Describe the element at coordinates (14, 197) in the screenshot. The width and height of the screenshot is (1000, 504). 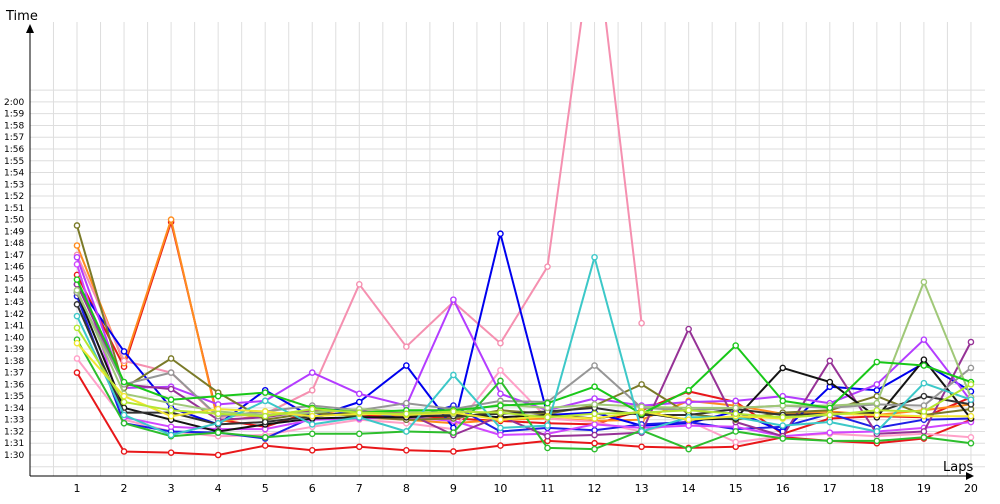
I see `y-tick-label: 1:52` at that location.